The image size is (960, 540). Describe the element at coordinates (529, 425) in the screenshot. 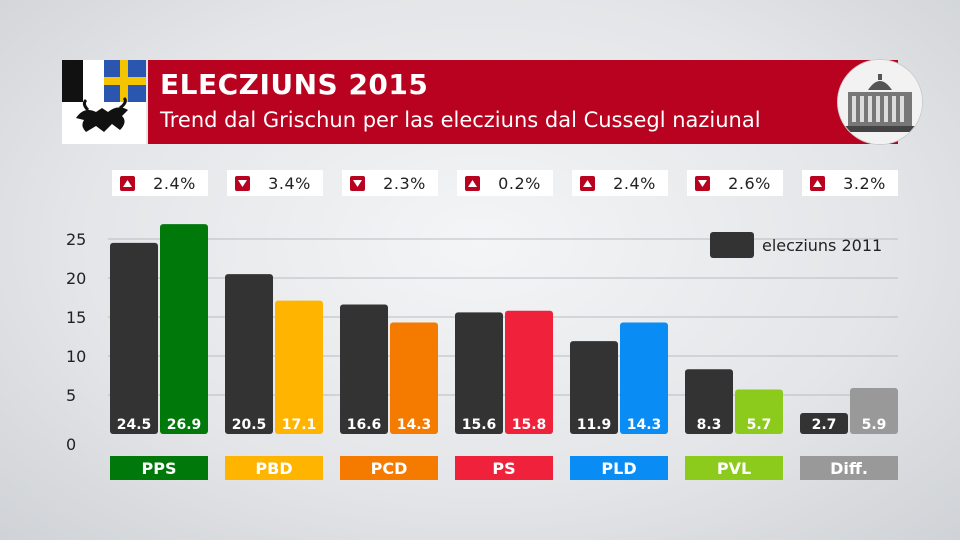

I see `data-label: 15.8` at that location.